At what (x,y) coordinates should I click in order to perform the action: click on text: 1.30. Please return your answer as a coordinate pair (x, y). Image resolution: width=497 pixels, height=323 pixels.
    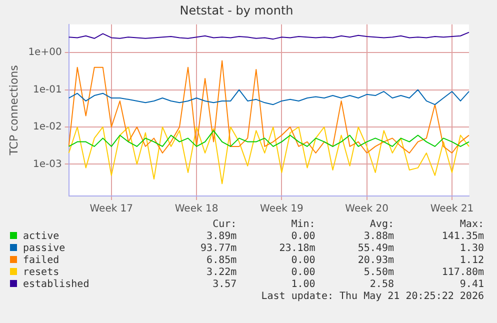
    Looking at the image, I should click on (471, 248).